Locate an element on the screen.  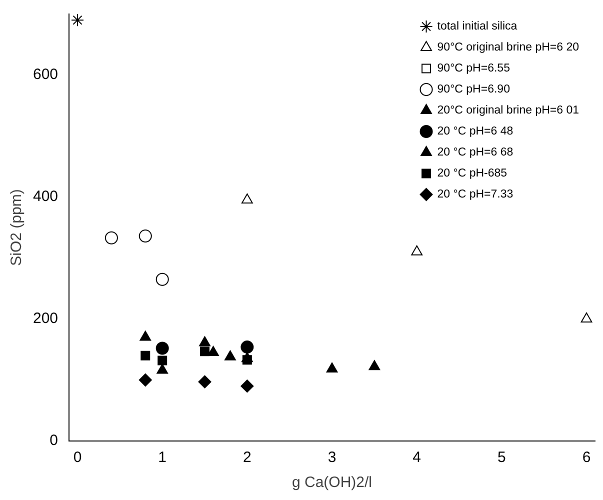
x-axis-title: g Ca(OH)2/l is located at coordinates (332, 483).